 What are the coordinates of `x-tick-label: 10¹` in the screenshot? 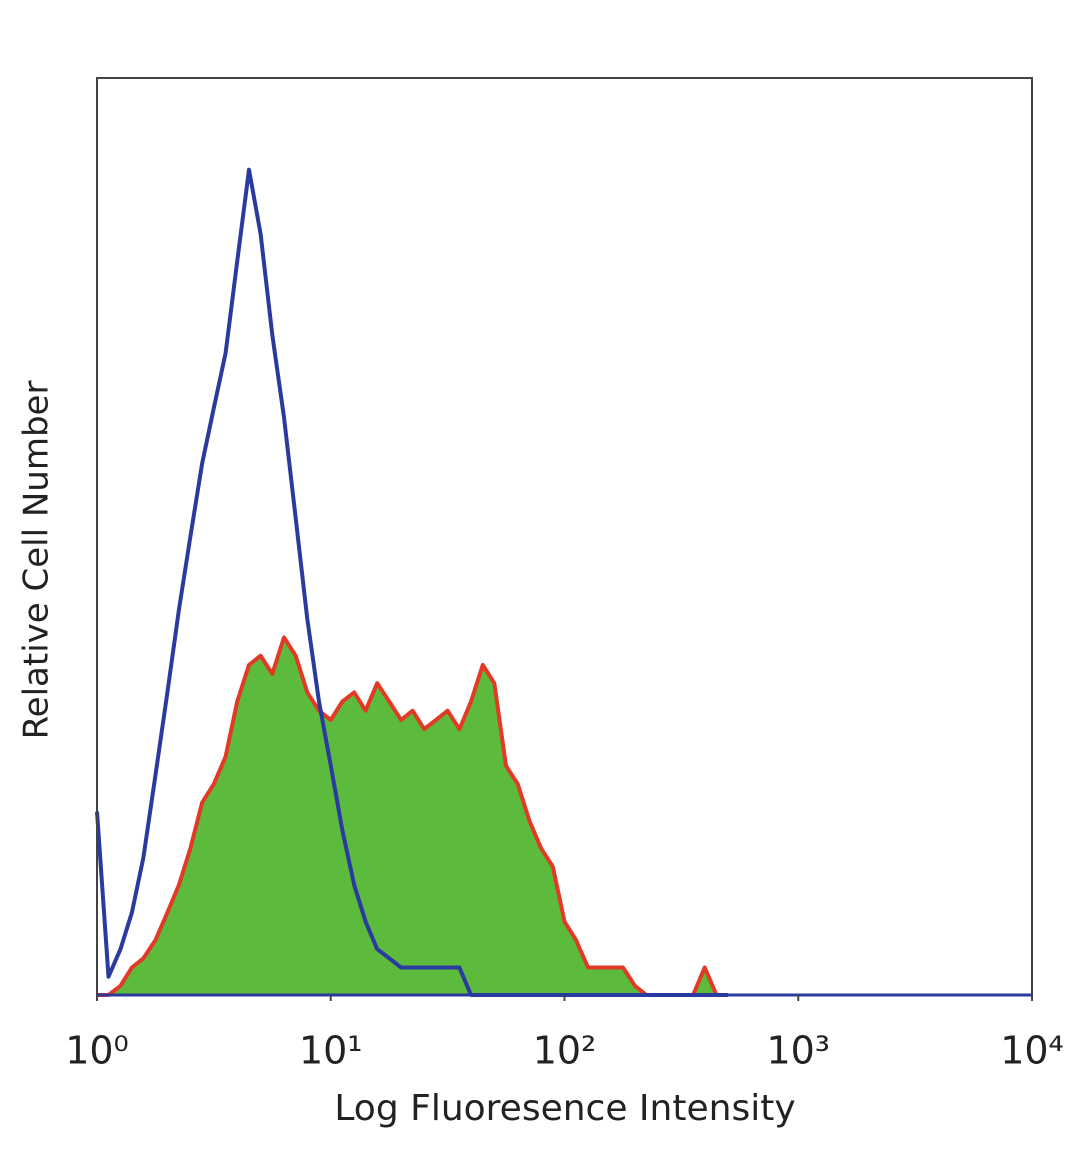 It's located at (331, 1051).